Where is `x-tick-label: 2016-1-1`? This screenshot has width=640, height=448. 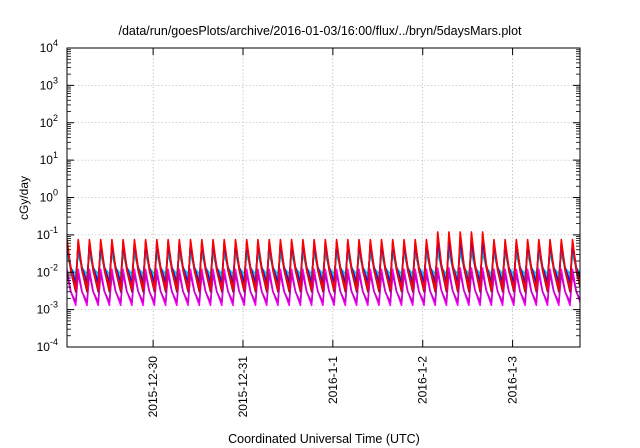
x-tick-label: 2016-1-1 is located at coordinates (333, 380).